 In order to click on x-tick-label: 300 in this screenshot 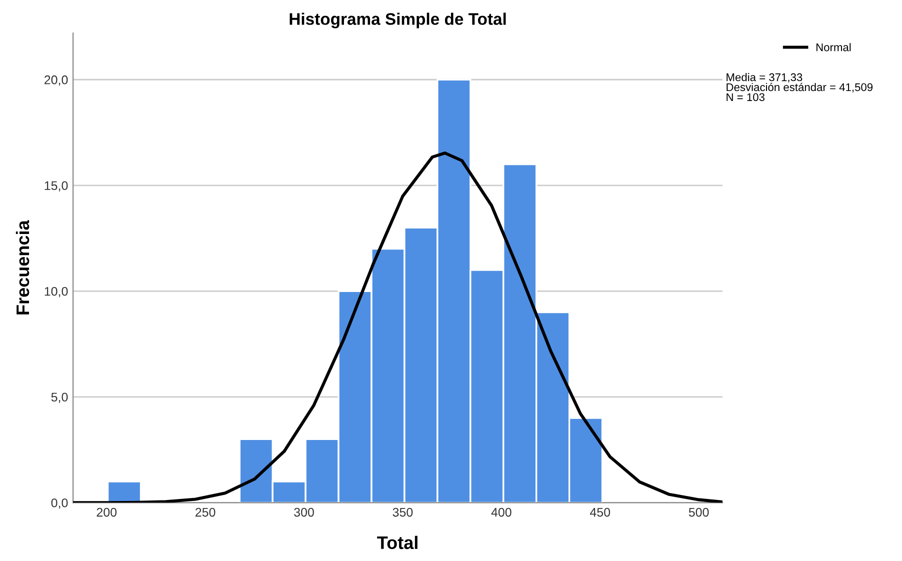, I will do `click(304, 512)`.